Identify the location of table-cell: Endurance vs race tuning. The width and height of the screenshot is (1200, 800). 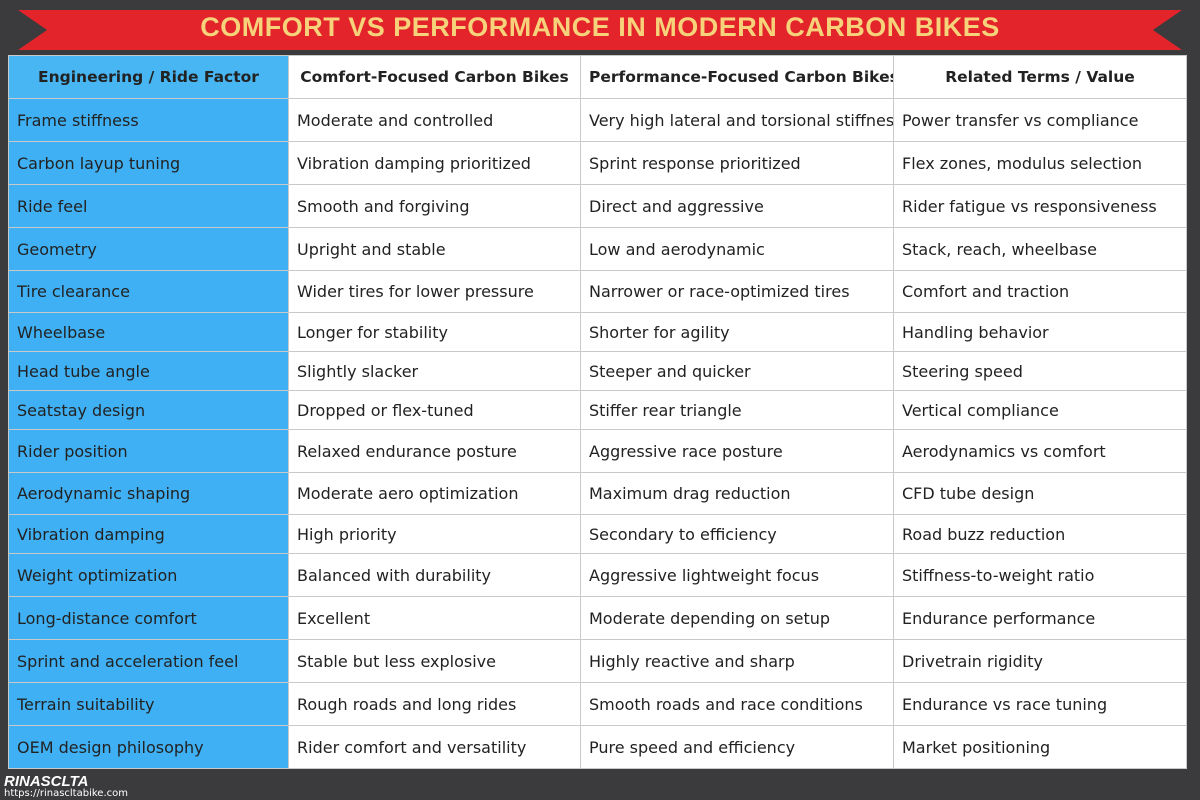
(1040, 704).